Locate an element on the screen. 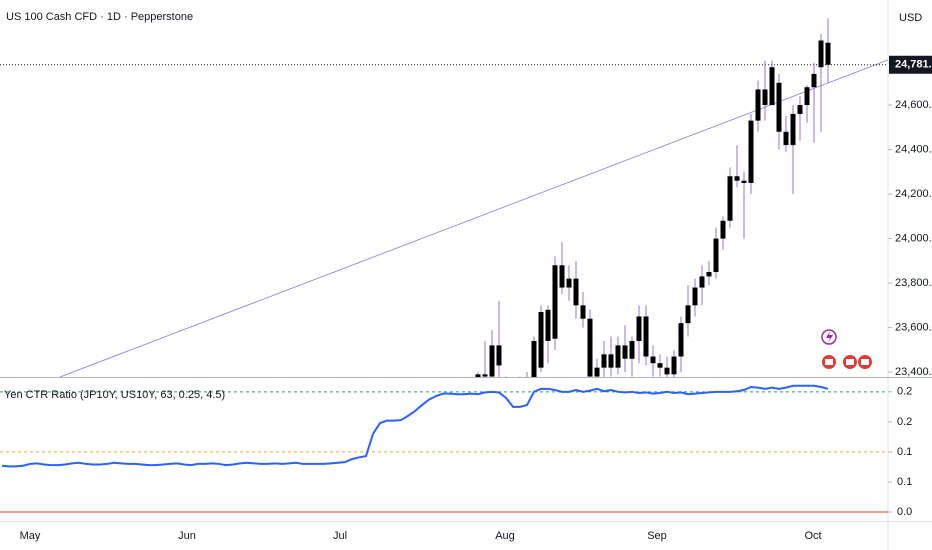 The width and height of the screenshot is (932, 550). symbol-title: US 100 Cash CFD · 1D · Pepperstone is located at coordinates (99, 17).